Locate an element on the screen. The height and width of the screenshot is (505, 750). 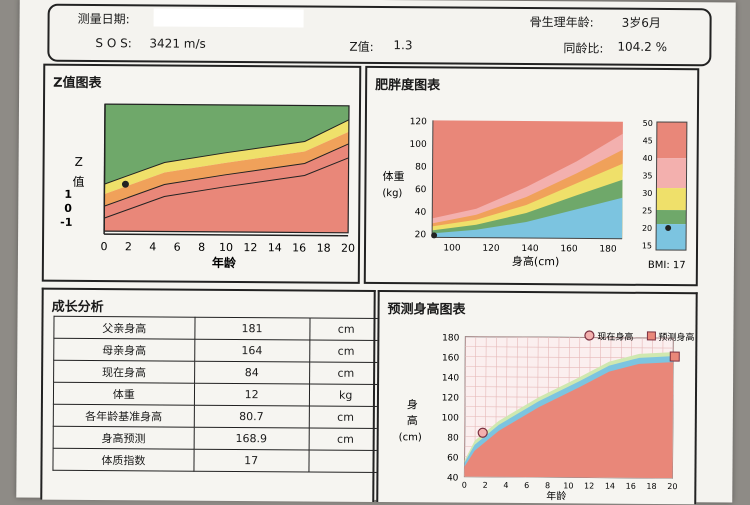
bmi-tick-45: 45 is located at coordinates (648, 140).